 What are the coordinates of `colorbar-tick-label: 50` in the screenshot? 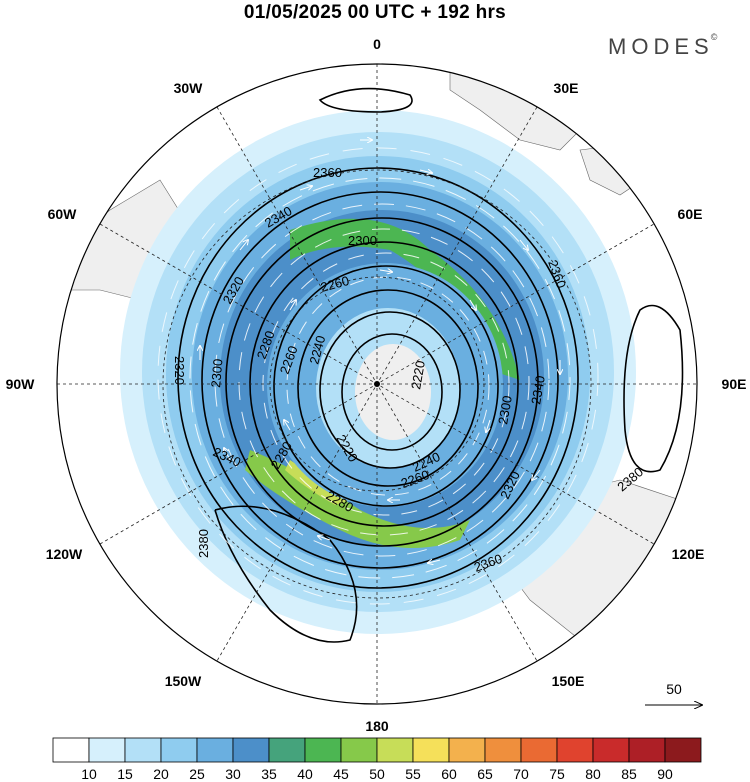 It's located at (377, 774).